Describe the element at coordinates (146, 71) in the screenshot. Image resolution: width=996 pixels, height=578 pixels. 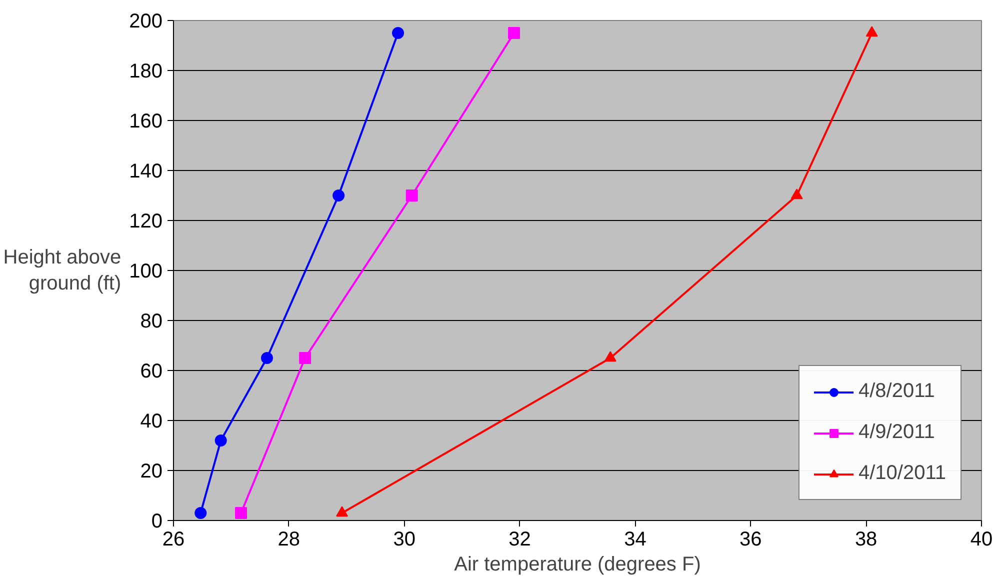
I see `y-tick-label: 180` at that location.